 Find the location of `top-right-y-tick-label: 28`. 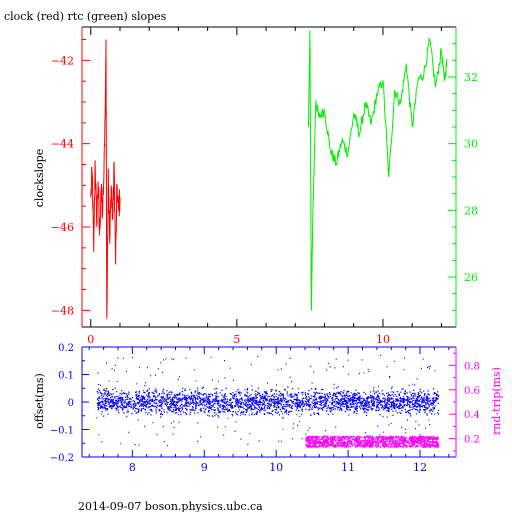

top-right-y-tick-label: 28 is located at coordinates (471, 210).